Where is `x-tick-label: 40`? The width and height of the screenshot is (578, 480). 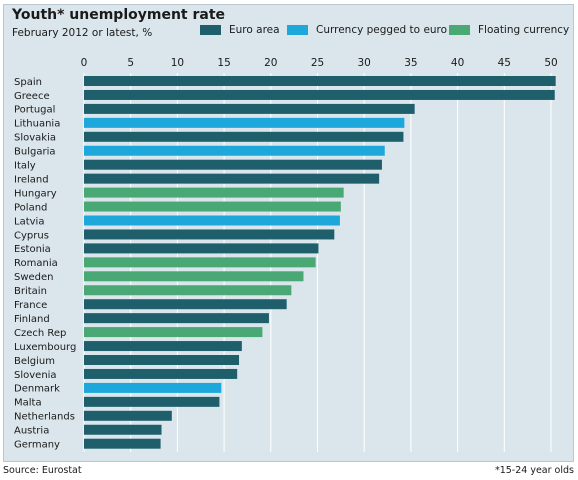
x-tick-label: 40 is located at coordinates (457, 63).